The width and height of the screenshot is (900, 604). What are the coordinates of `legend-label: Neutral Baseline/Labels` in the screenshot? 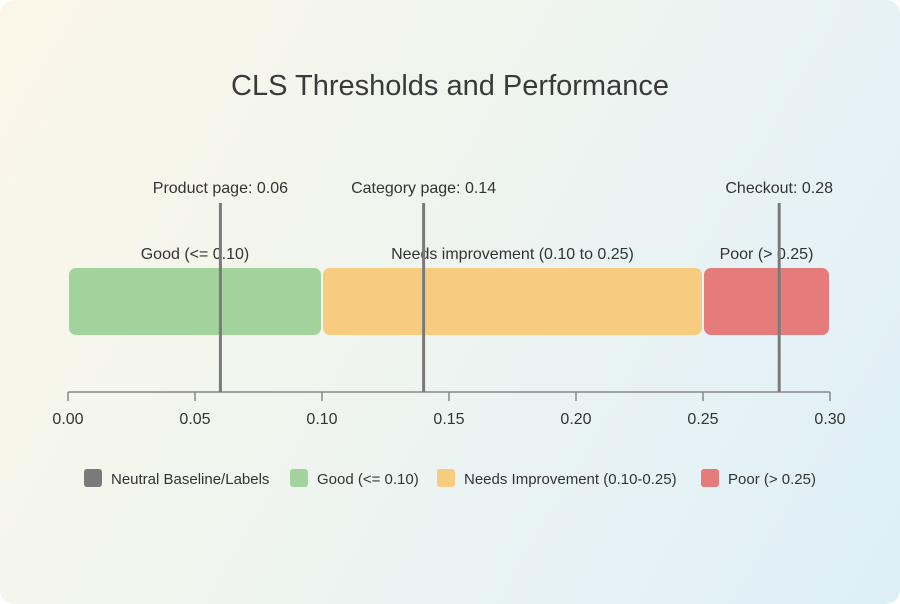 It's located at (190, 479).